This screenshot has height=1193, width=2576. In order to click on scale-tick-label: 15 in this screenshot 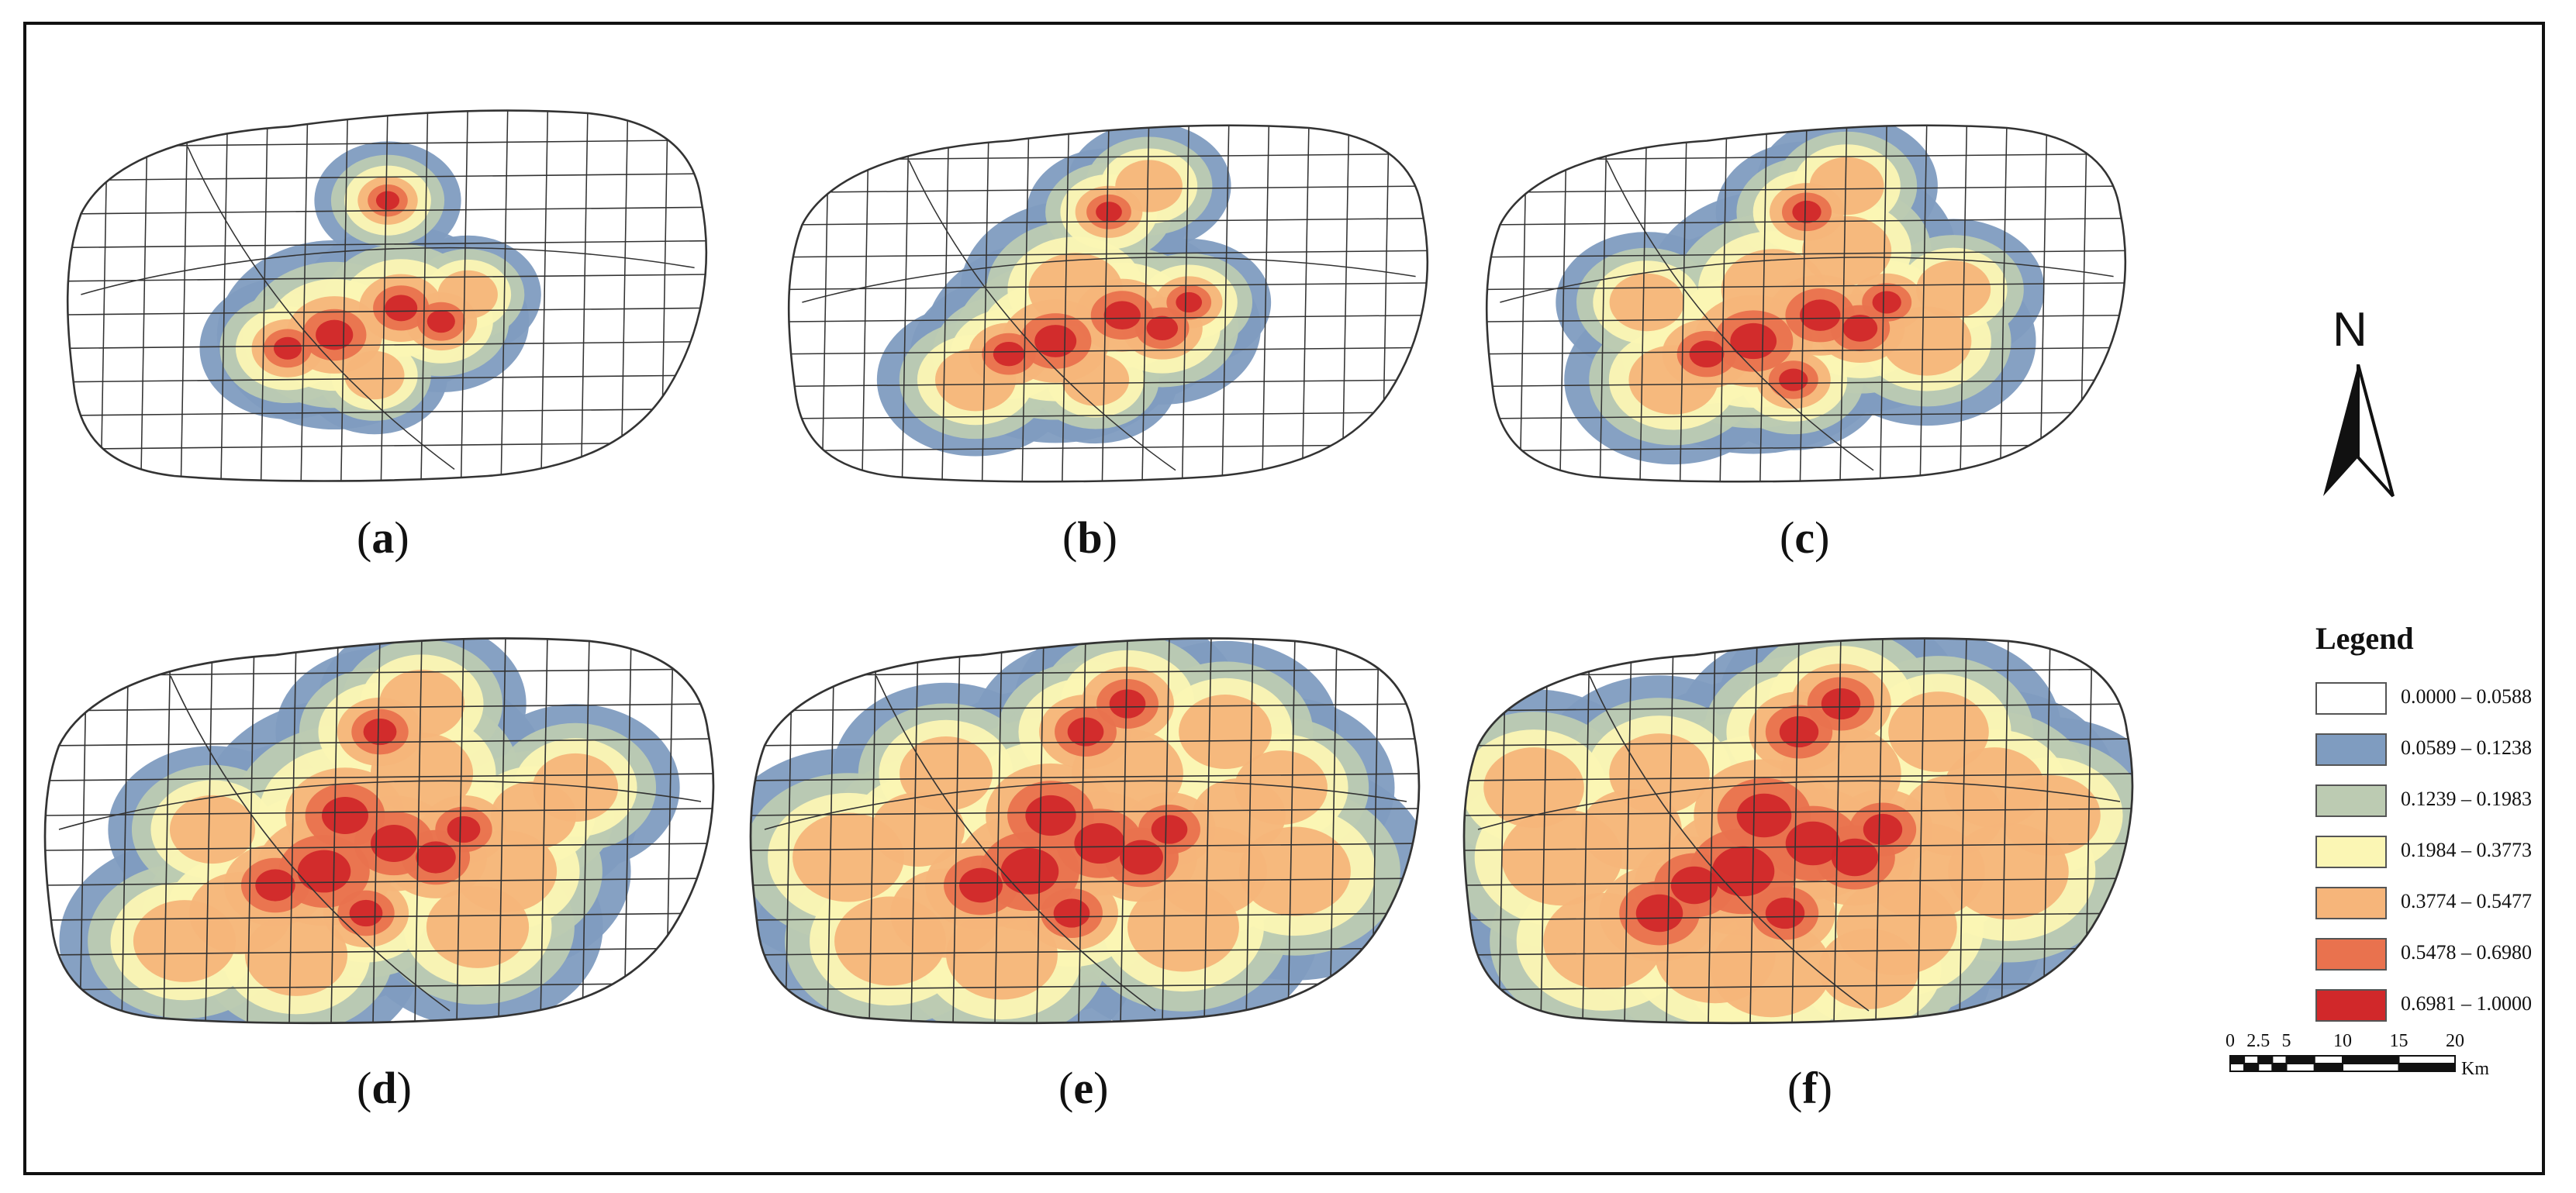, I will do `click(2399, 1041)`.